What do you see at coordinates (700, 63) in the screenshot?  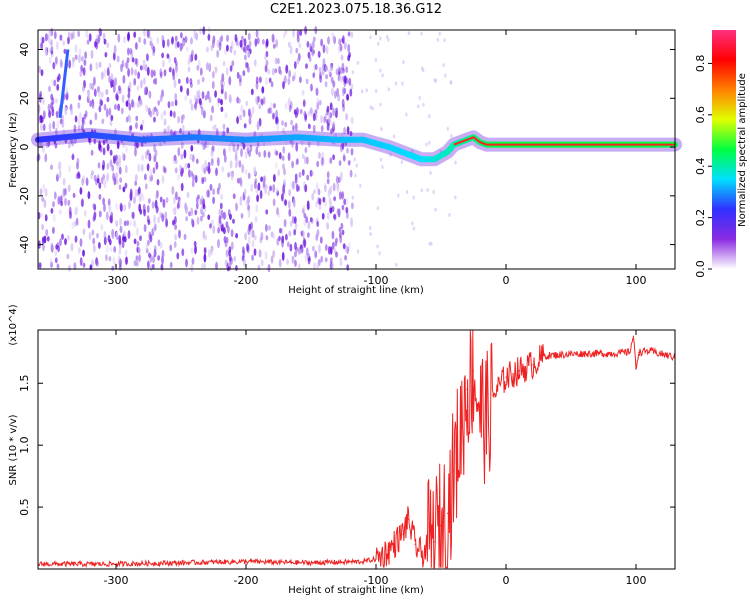 I see `colorbar-tick-label: 0.8` at bounding box center [700, 63].